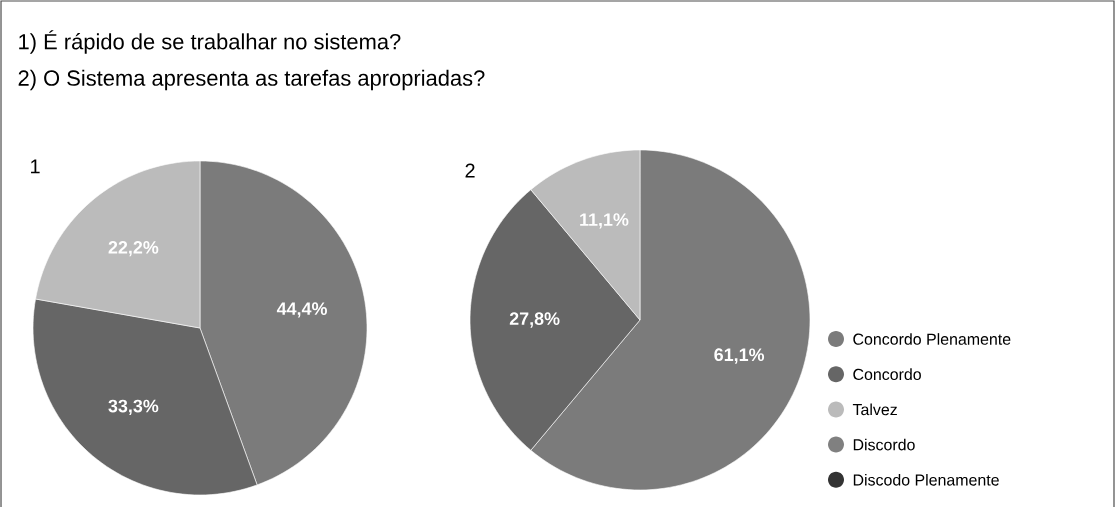  Describe the element at coordinates (210, 42) in the screenshot. I see `text: 1) É rápido de se trabalhar no sistema?` at that location.